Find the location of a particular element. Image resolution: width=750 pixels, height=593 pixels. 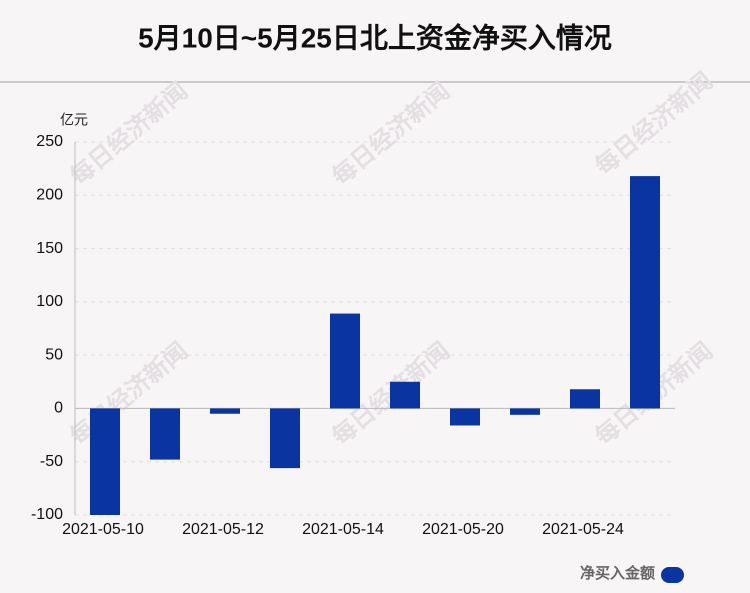

x-tick-label: 2021-05-12 is located at coordinates (223, 529).